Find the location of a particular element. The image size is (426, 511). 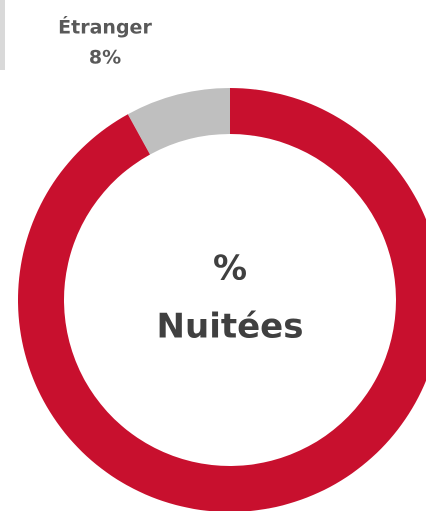

decor-bar is located at coordinates (2, 35).